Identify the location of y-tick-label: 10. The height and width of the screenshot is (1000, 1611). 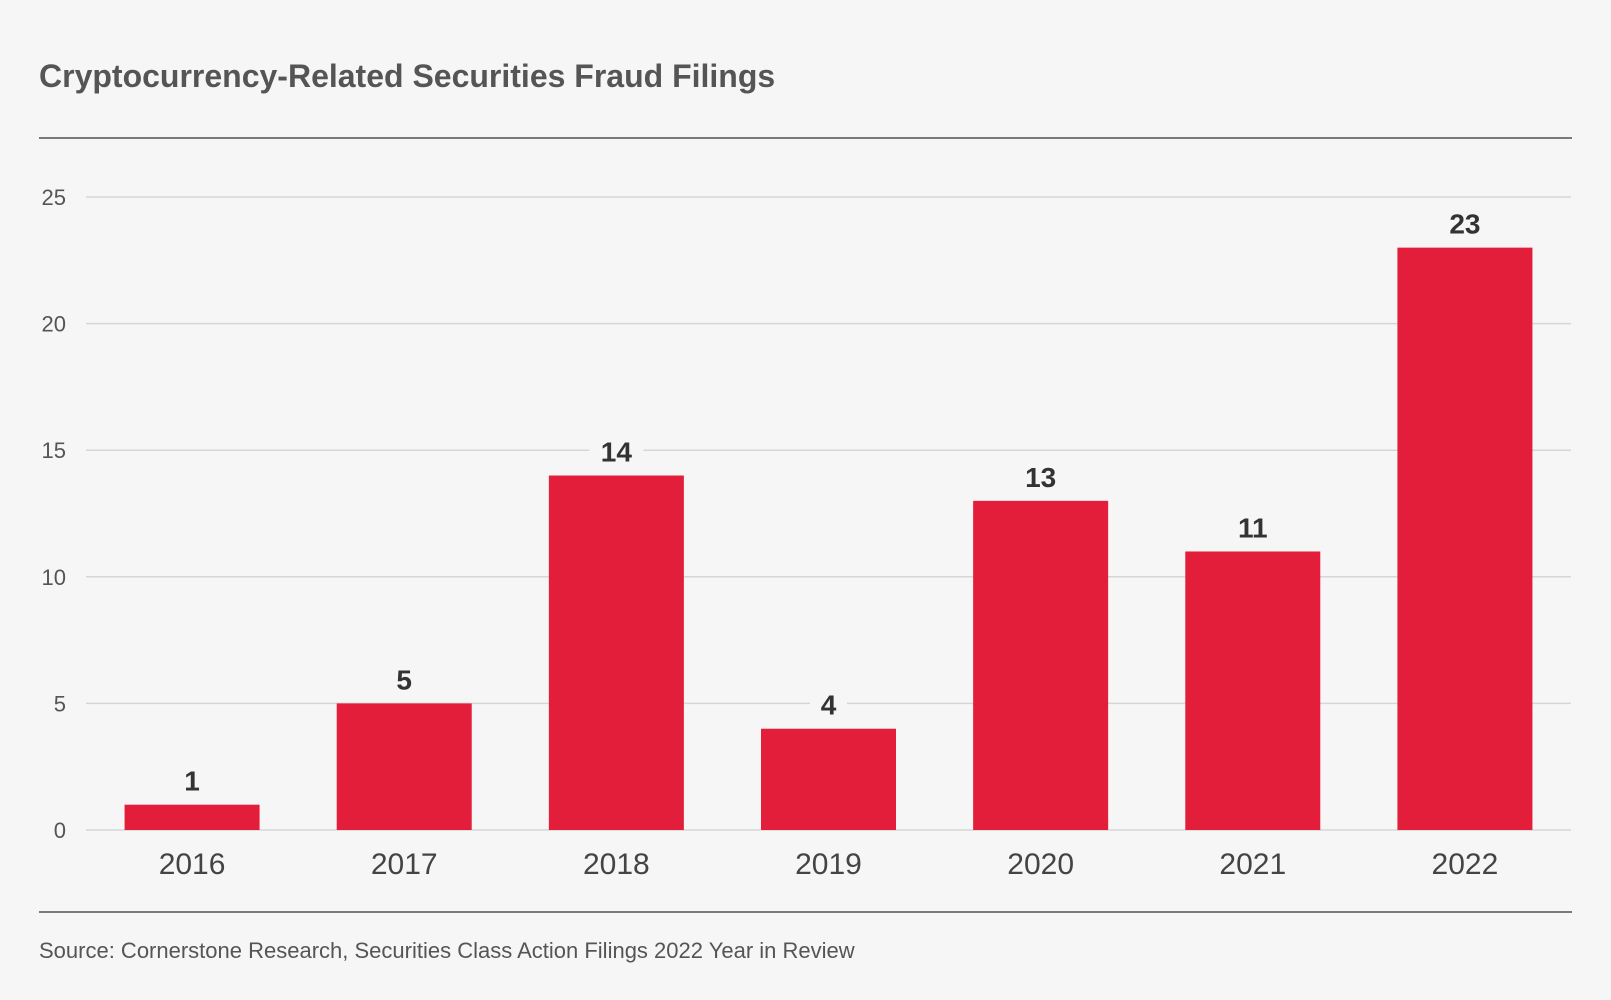
(54, 577).